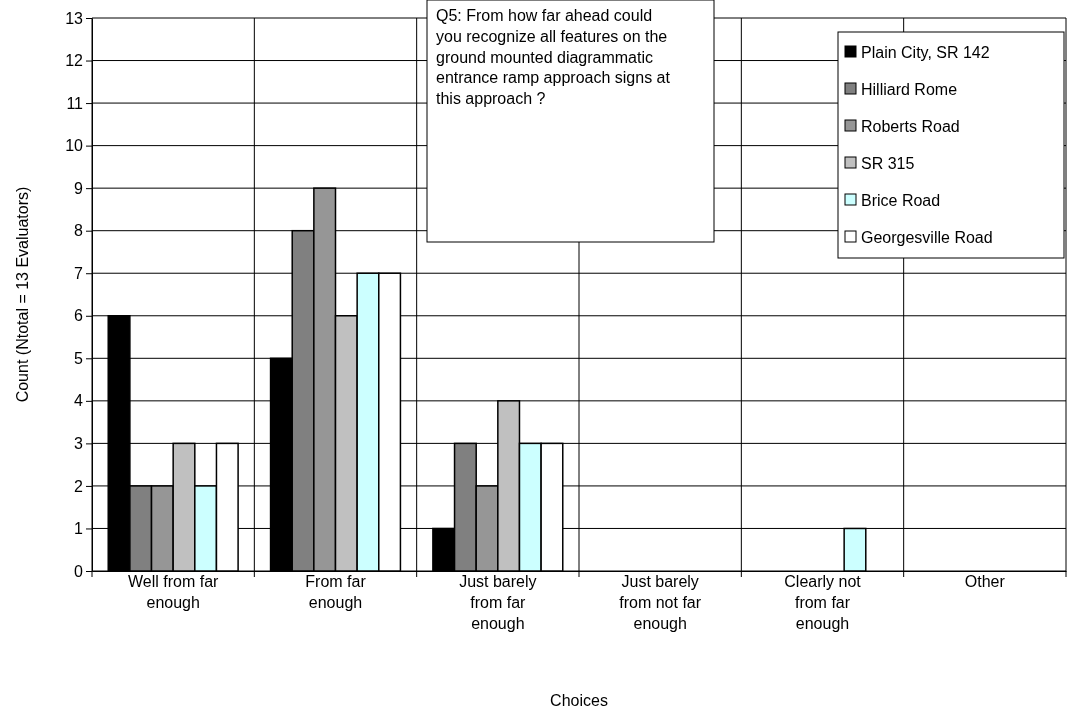 The image size is (1068, 722). Describe the element at coordinates (925, 52) in the screenshot. I see `legend-label: Plain City, SR 142` at that location.